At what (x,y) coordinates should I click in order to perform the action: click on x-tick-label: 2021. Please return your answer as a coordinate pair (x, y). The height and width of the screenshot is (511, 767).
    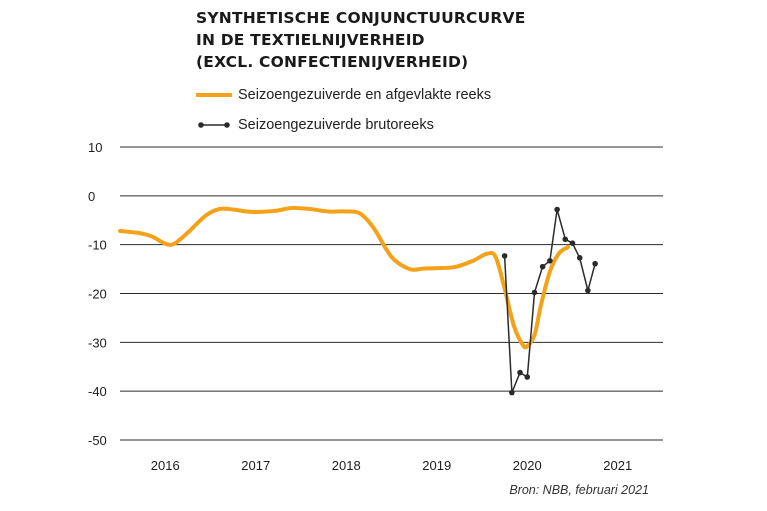
    Looking at the image, I should click on (617, 465).